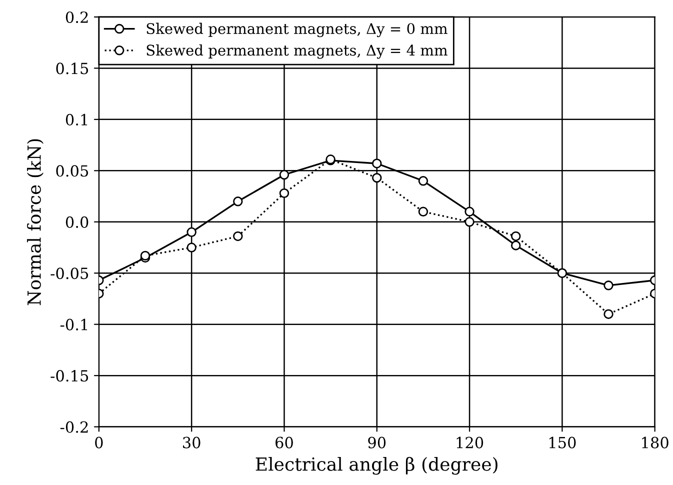  Describe the element at coordinates (470, 442) in the screenshot. I see `x-tick-label: 120` at that location.